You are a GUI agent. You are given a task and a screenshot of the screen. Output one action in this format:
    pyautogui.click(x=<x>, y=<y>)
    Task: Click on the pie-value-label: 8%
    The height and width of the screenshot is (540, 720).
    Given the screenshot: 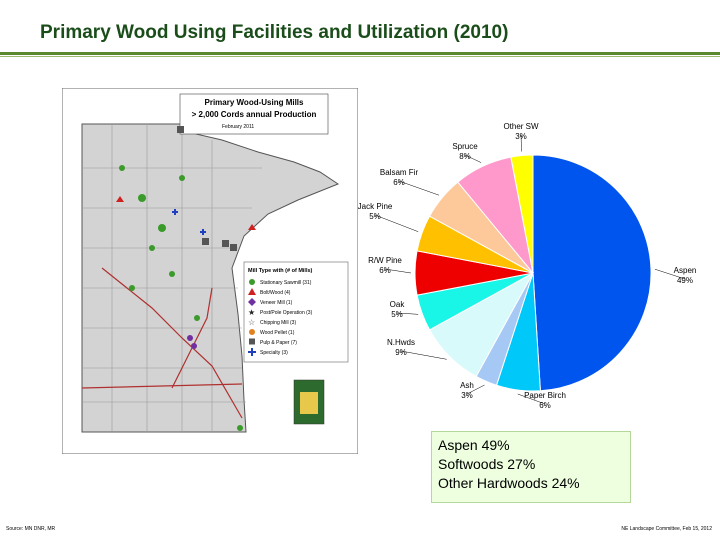 What is the action you would take?
    pyautogui.click(x=465, y=156)
    